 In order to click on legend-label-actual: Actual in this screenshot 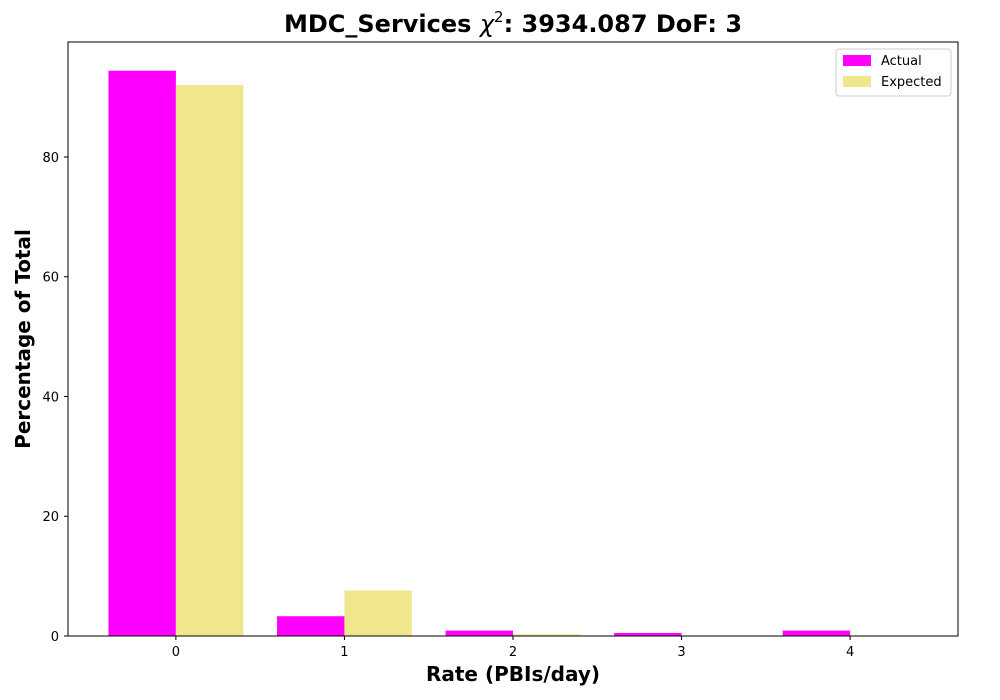, I will do `click(901, 61)`.